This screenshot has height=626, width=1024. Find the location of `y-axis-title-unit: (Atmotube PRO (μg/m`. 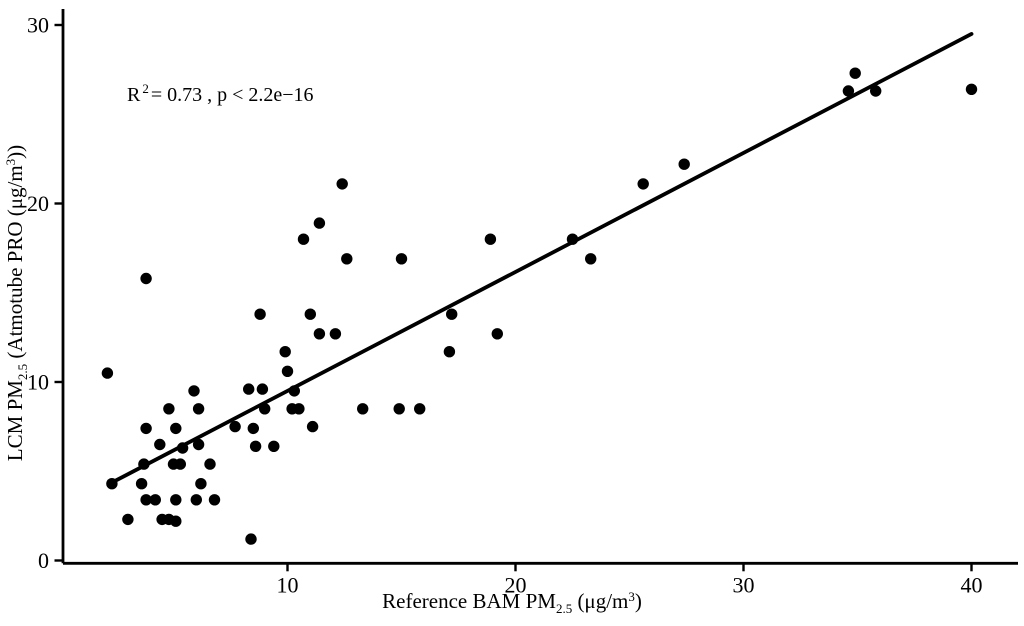

y-axis-title-unit: (Atmotube PRO (μg/m is located at coordinates (15, 264).